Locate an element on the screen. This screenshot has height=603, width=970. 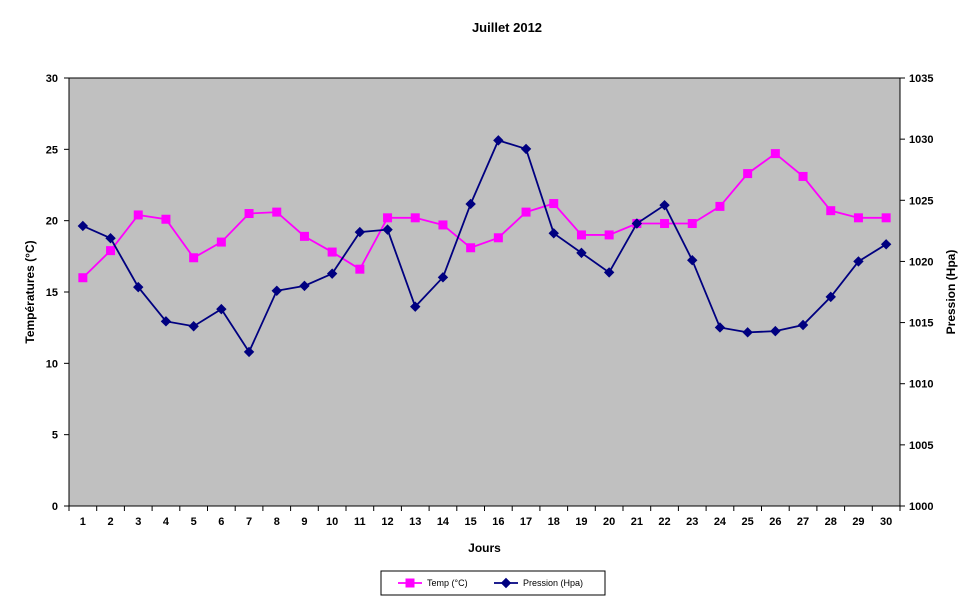
right-tick-label: 1015 is located at coordinates (921, 324).